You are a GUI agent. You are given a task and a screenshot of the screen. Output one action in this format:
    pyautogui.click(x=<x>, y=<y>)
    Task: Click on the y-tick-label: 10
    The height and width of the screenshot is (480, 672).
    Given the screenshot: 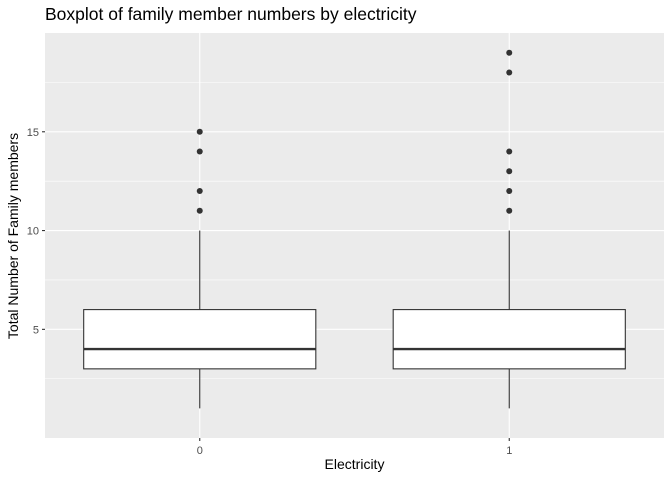 What is the action you would take?
    pyautogui.click(x=33, y=232)
    